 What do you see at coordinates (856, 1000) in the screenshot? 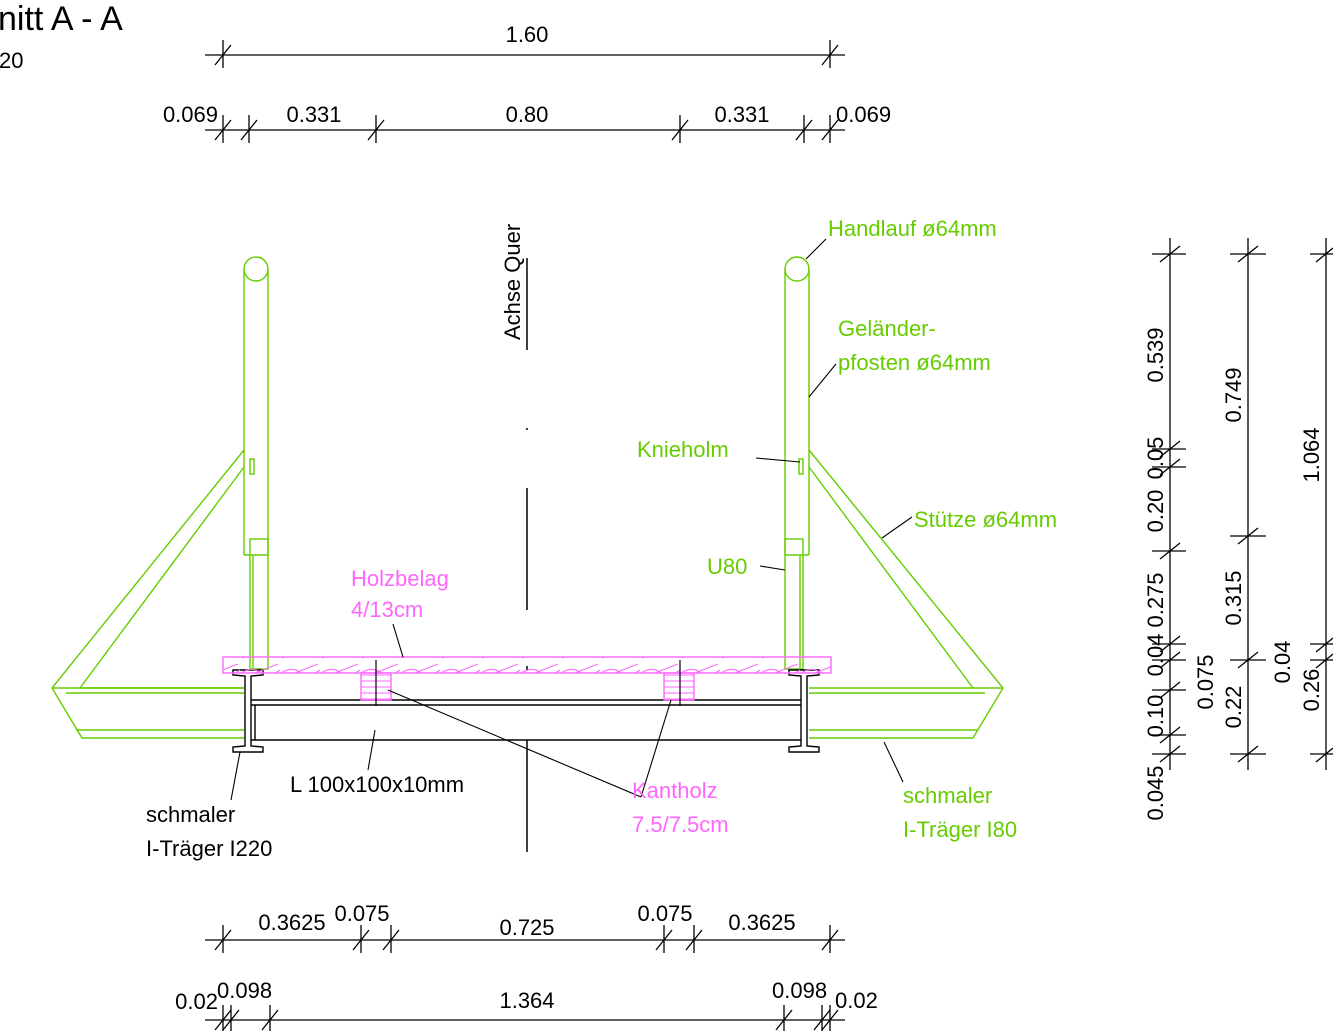
I see `dim-bot2-seg-5: 0.02` at bounding box center [856, 1000].